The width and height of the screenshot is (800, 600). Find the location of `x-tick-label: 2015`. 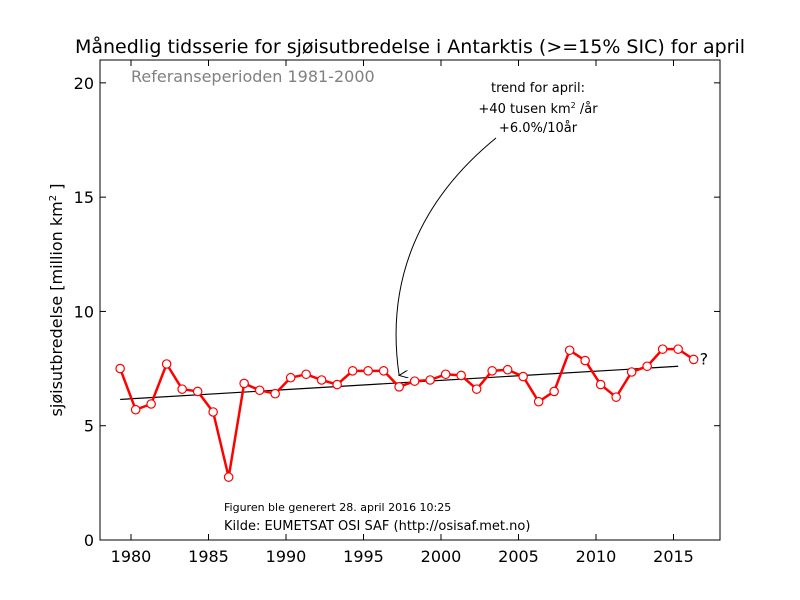

x-tick-label: 2015 is located at coordinates (673, 556).